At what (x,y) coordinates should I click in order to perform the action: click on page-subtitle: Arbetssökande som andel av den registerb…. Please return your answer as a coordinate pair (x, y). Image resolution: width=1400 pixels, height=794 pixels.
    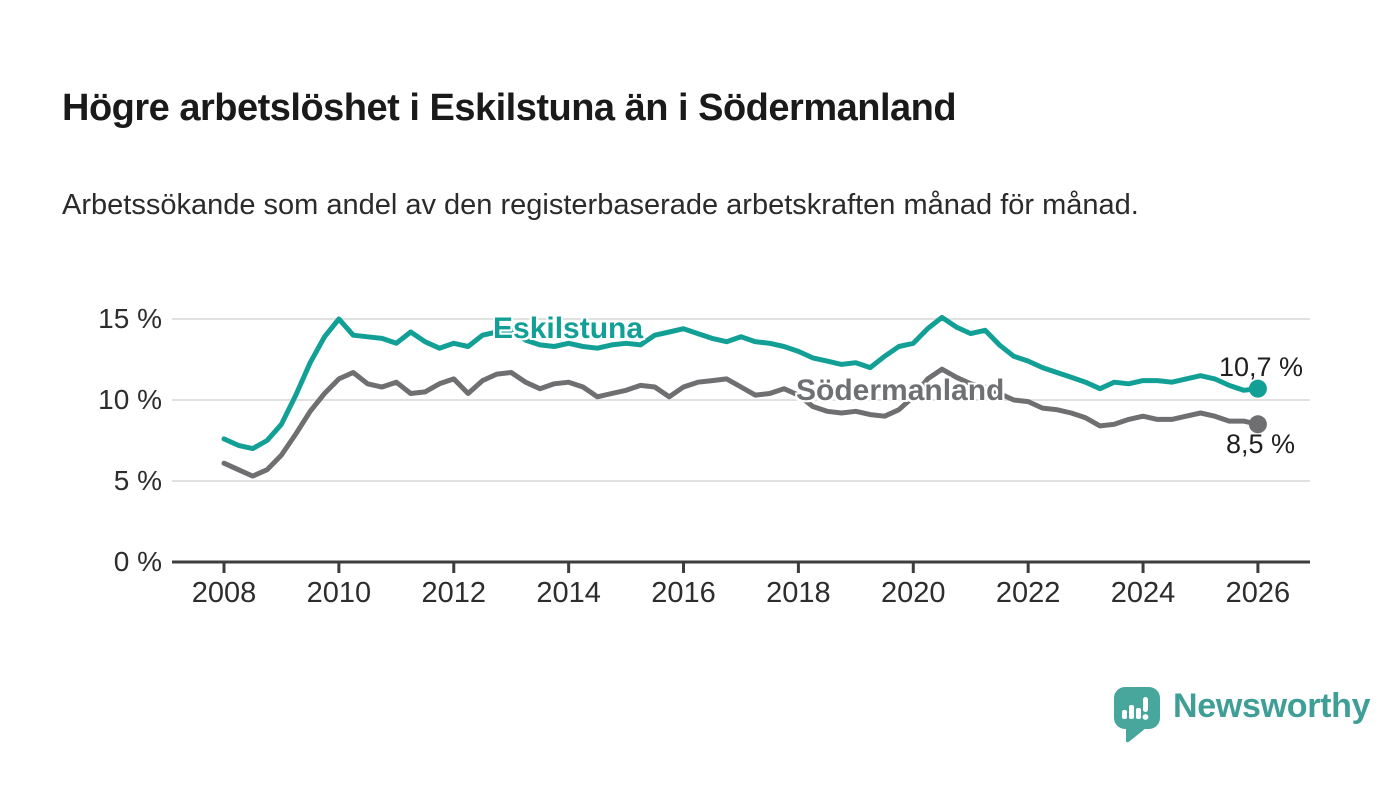
    Looking at the image, I should click on (600, 205).